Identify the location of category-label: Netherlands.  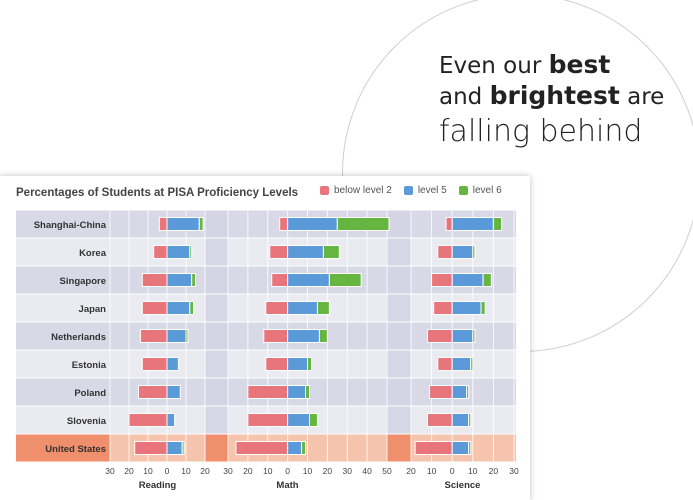
(78, 337).